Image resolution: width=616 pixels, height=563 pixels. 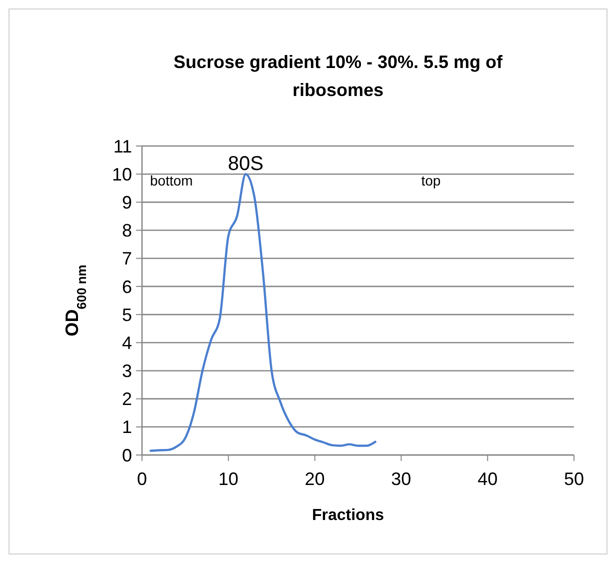 I want to click on x-axis-title: Fractions, so click(x=348, y=515).